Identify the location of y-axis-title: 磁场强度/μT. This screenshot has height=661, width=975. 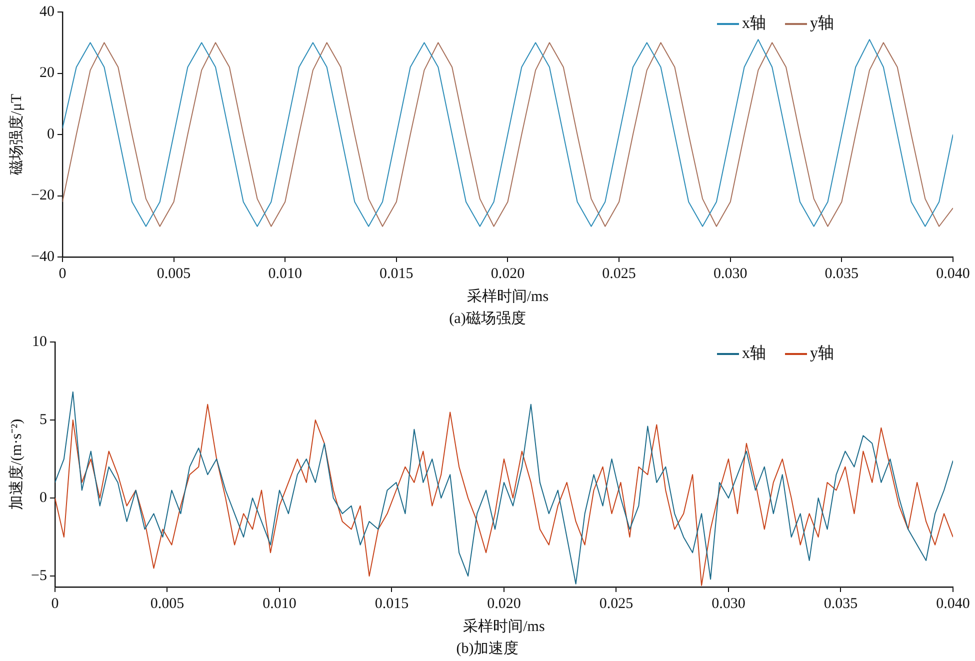
(16, 135).